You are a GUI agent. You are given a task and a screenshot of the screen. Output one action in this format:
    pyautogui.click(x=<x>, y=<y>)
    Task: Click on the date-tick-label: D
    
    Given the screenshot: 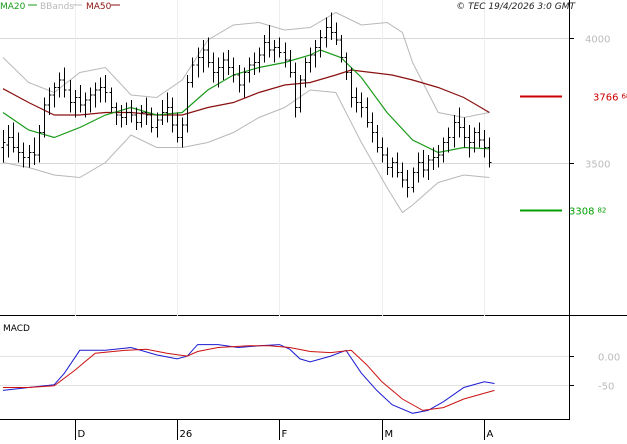 What is the action you would take?
    pyautogui.click(x=82, y=434)
    